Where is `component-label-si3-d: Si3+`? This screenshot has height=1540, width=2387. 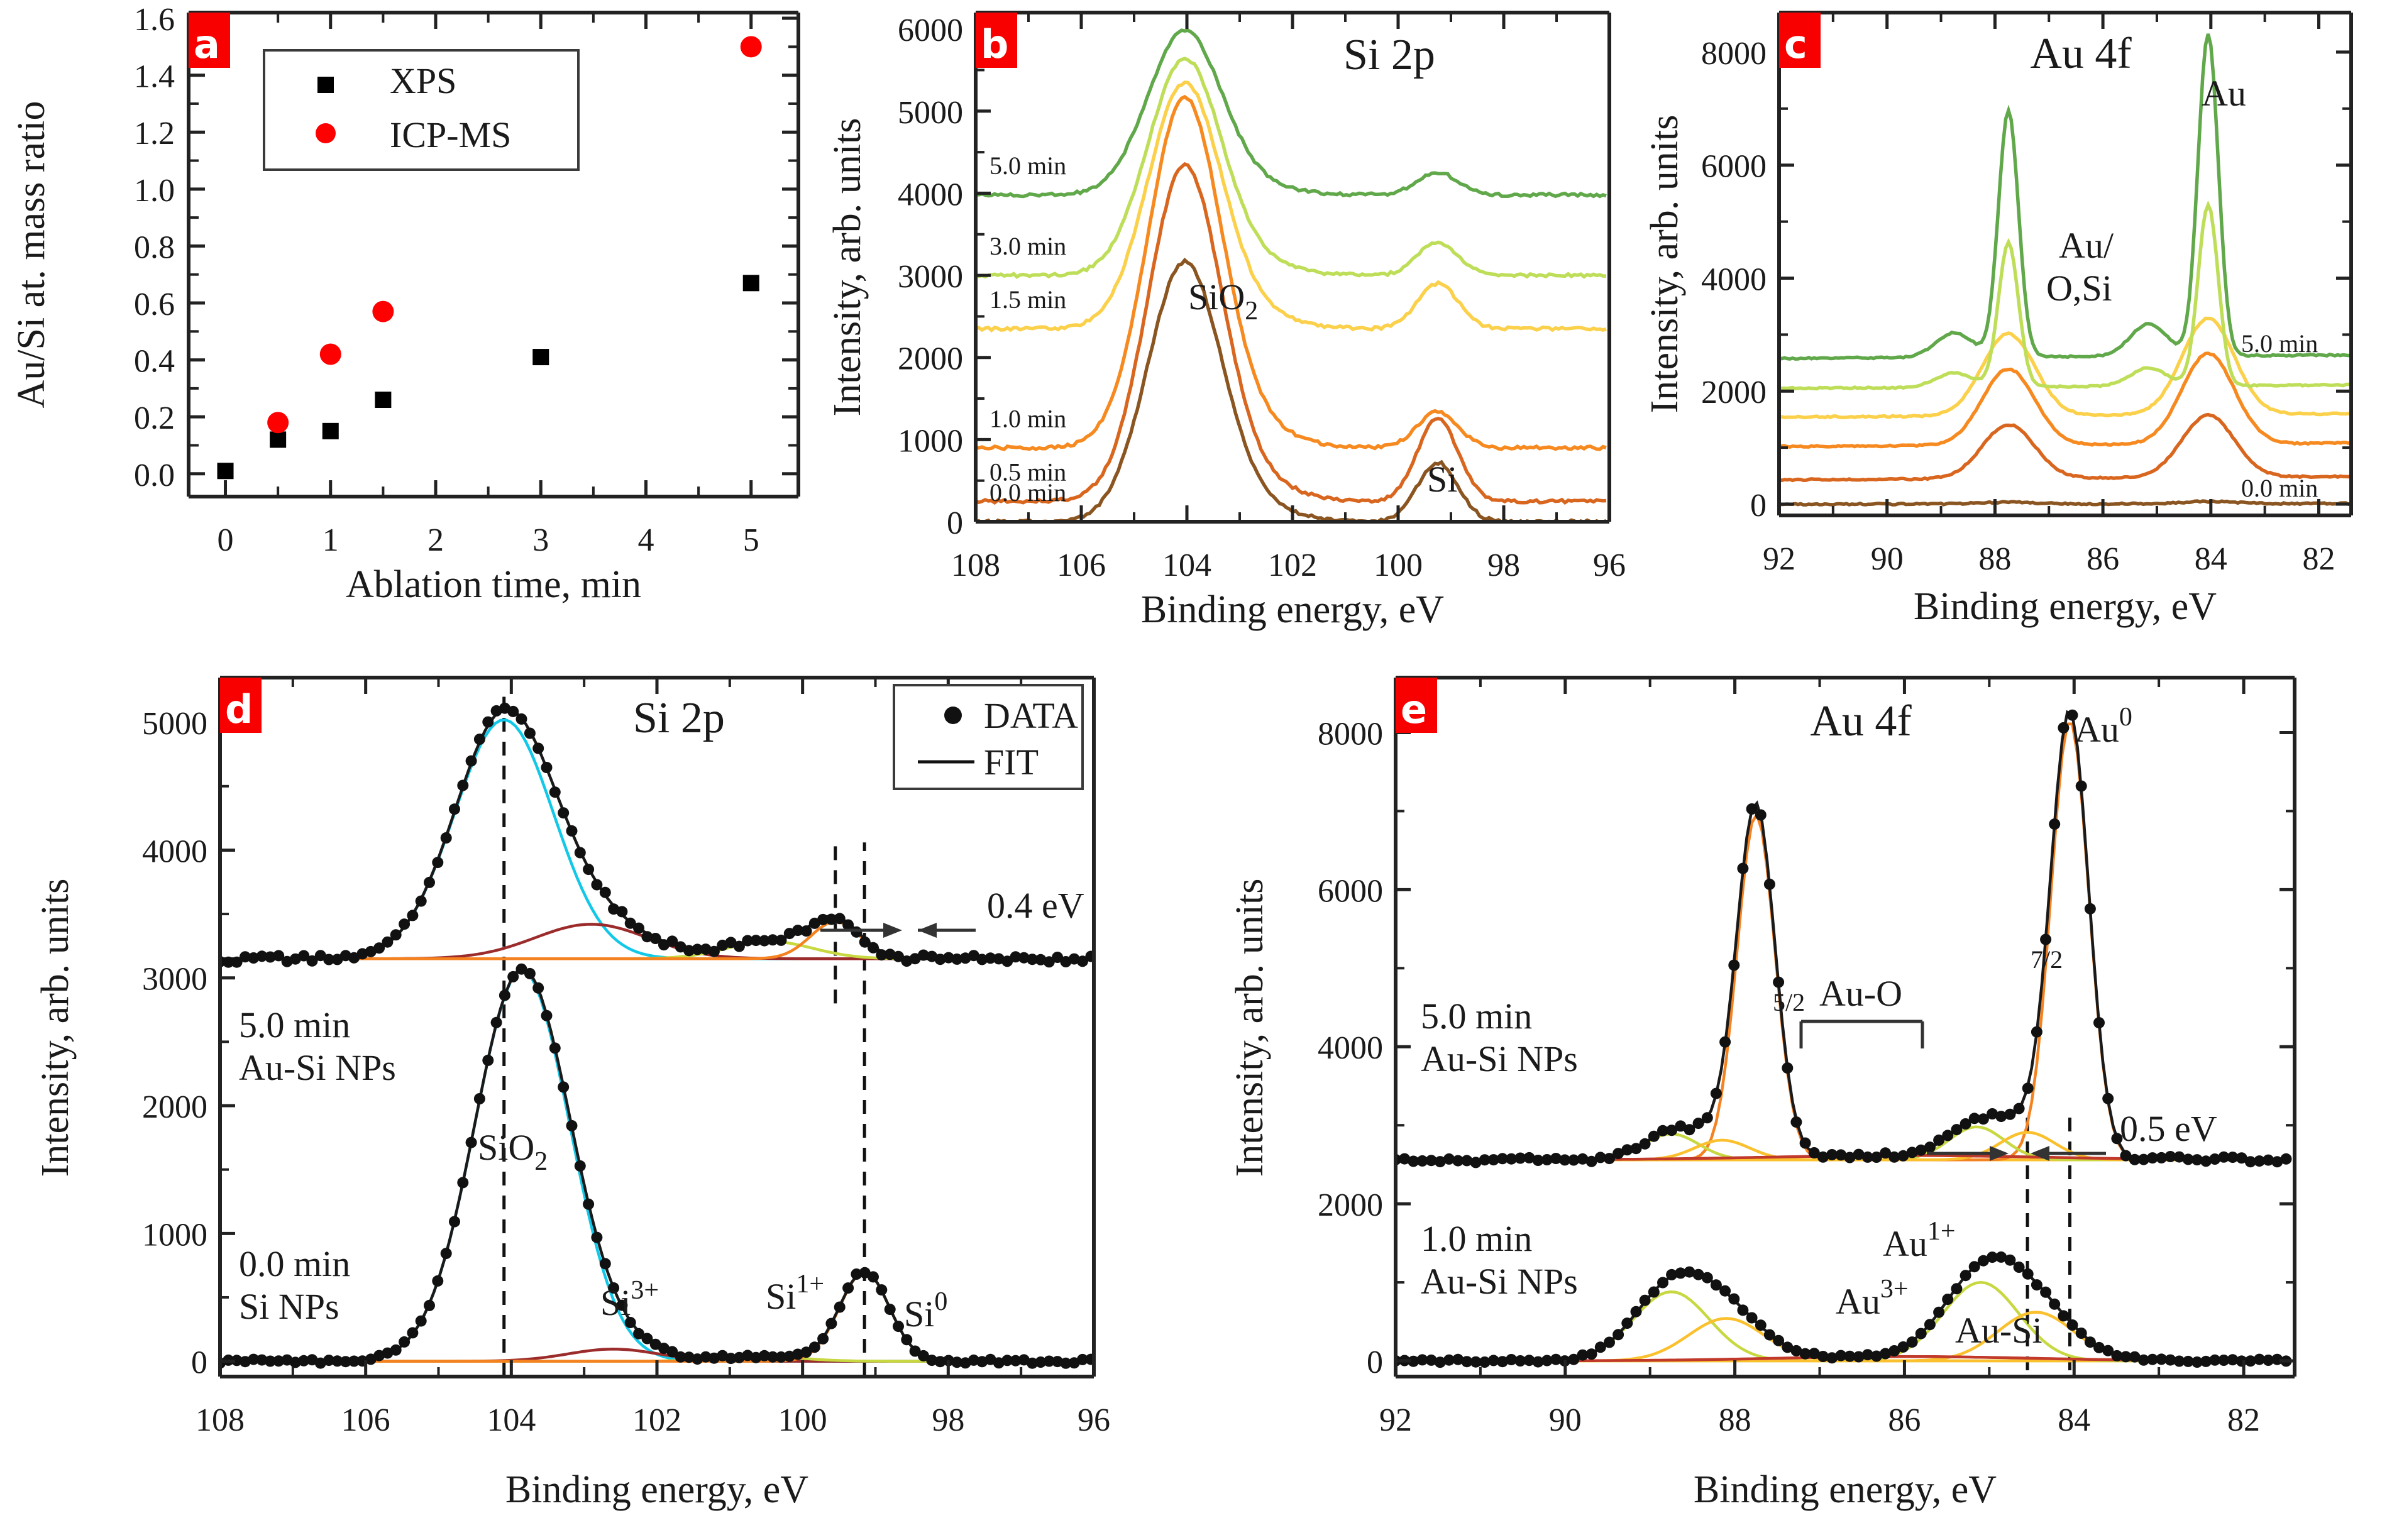 component-label-si3-d: Si3+ is located at coordinates (629, 1299).